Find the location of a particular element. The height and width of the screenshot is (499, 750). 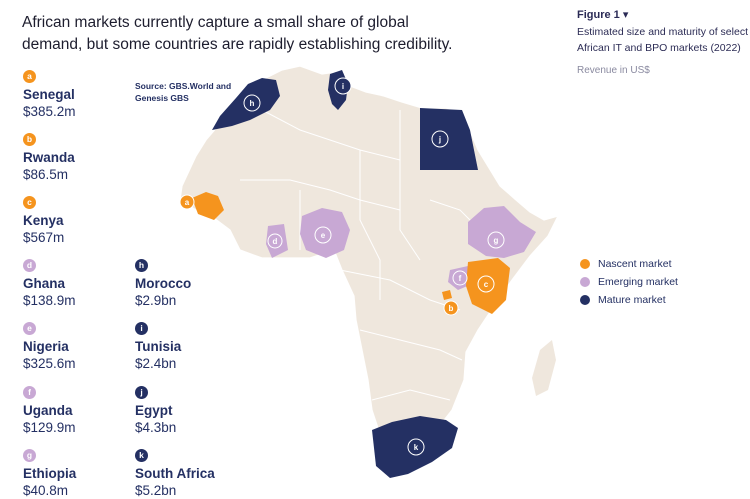

market-entry-south-africa: k South Africa $5.2bn is located at coordinates (195, 472).